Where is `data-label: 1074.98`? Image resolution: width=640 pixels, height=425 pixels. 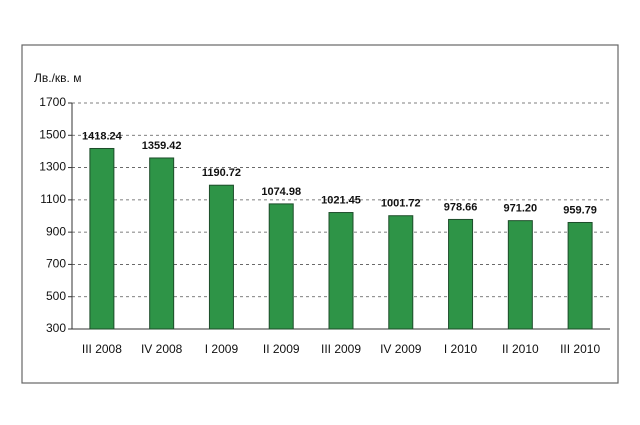 data-label: 1074.98 is located at coordinates (281, 192).